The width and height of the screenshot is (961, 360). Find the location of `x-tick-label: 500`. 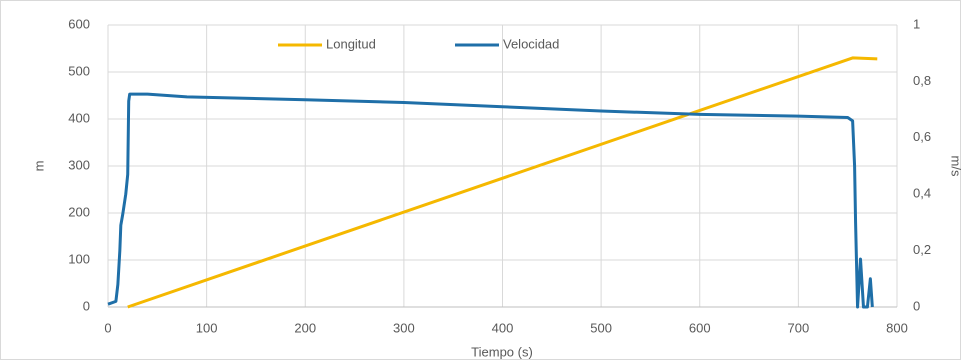

x-tick-label: 500 is located at coordinates (601, 327).